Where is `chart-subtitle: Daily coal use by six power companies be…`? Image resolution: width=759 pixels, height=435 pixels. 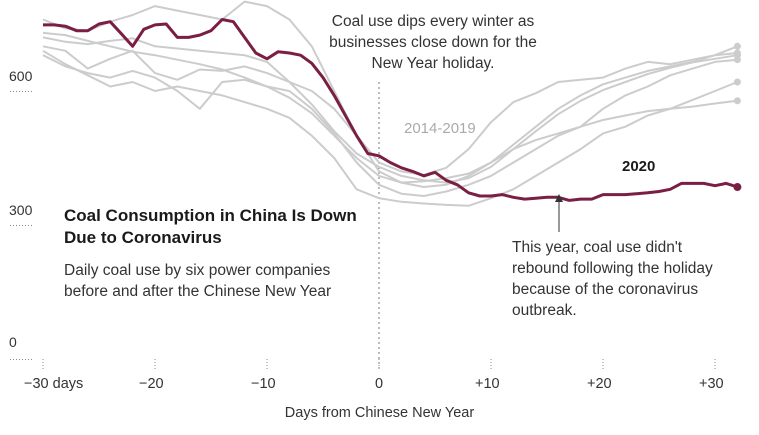
chart-subtitle: Daily coal use by six power companies be… is located at coordinates (198, 281).